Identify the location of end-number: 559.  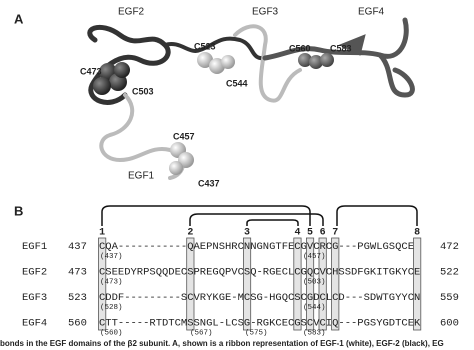
(449, 298).